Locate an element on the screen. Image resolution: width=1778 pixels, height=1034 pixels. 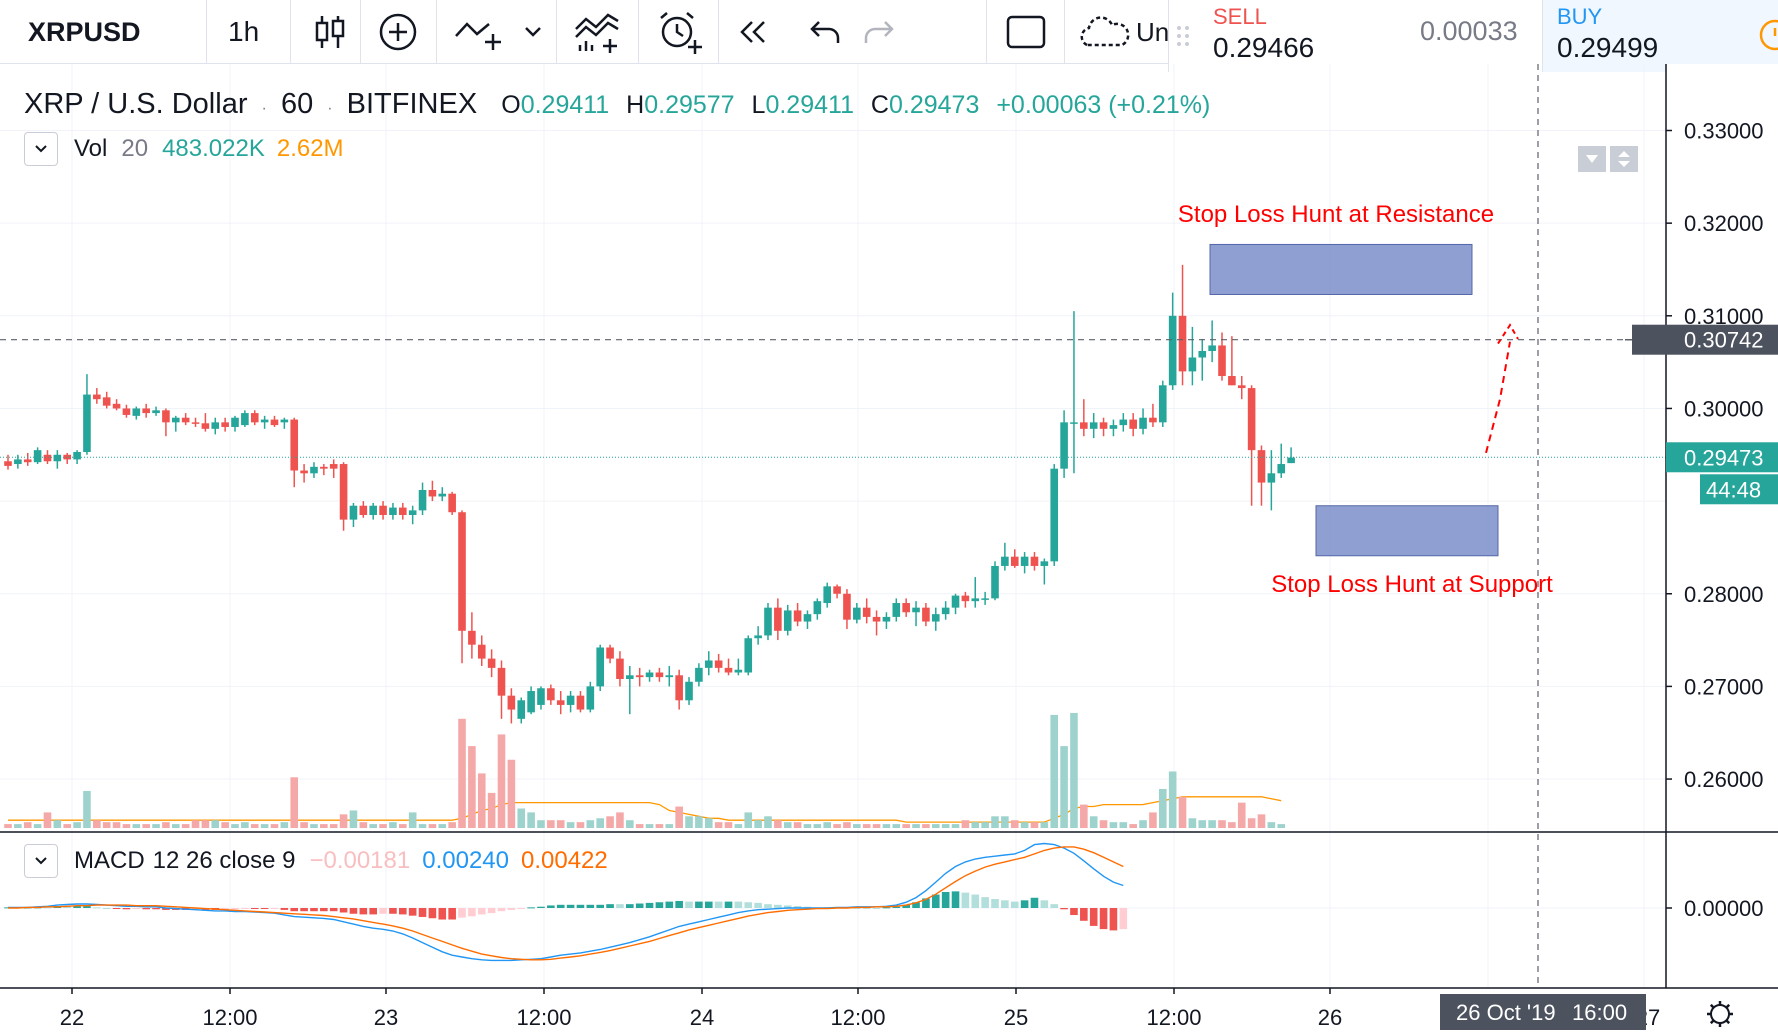
time-label: 12:00 is located at coordinates (857, 1017).